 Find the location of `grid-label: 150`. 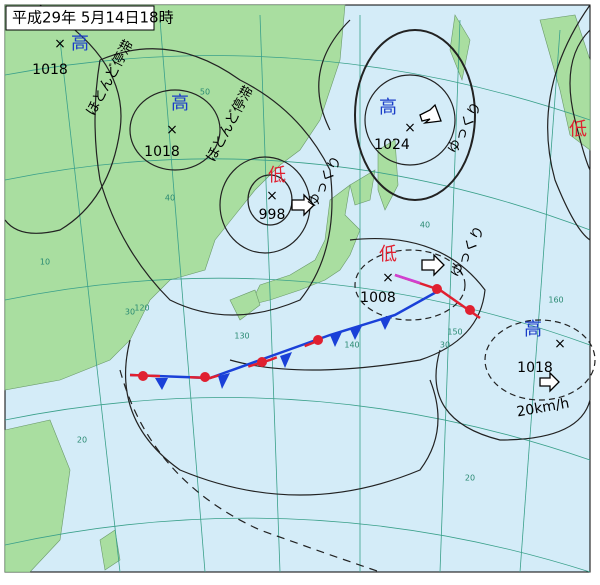

grid-label: 150 is located at coordinates (454, 332).